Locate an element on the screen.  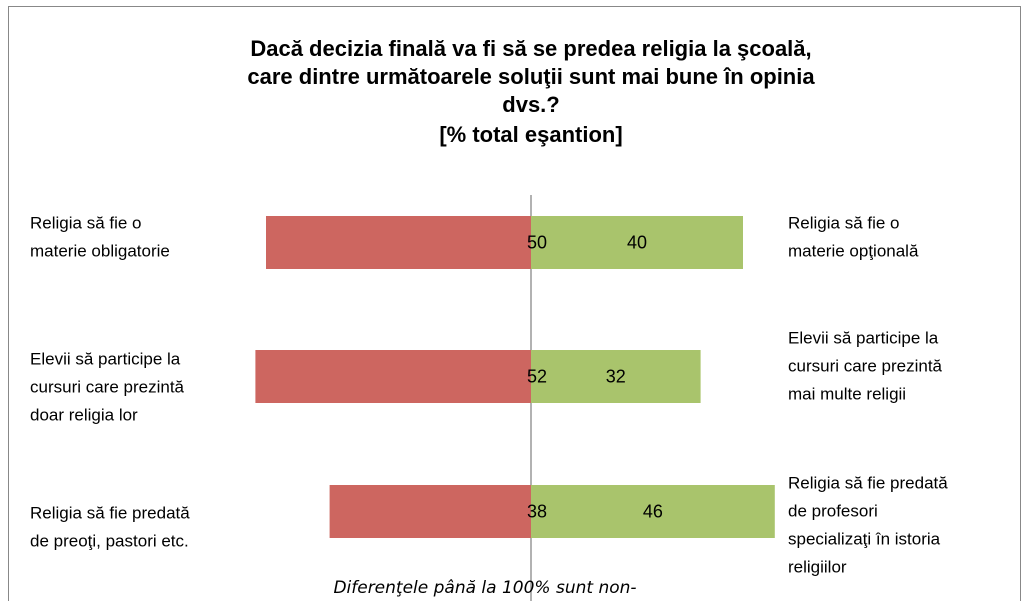
category-label-left: Religia să fie predată is located at coordinates (110, 512).